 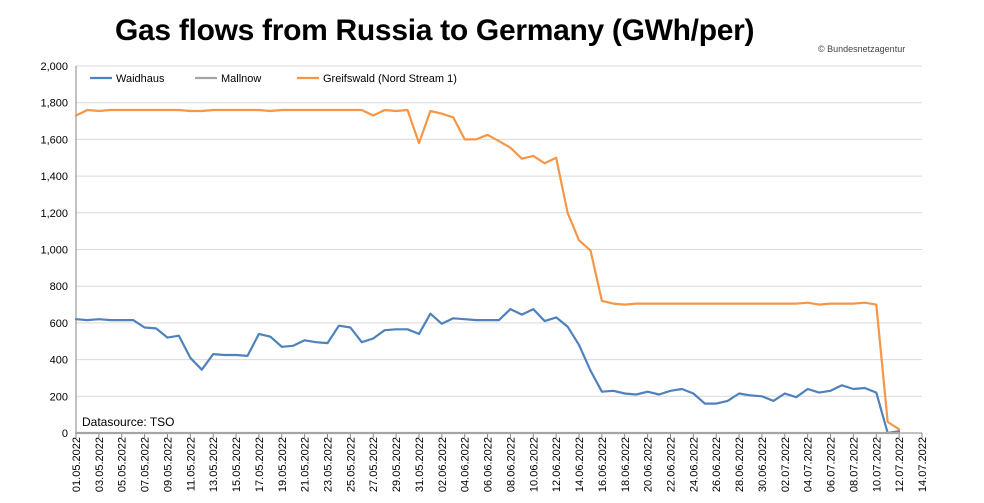 I want to click on x-tick-label: 16.06.2022, so click(x=603, y=464).